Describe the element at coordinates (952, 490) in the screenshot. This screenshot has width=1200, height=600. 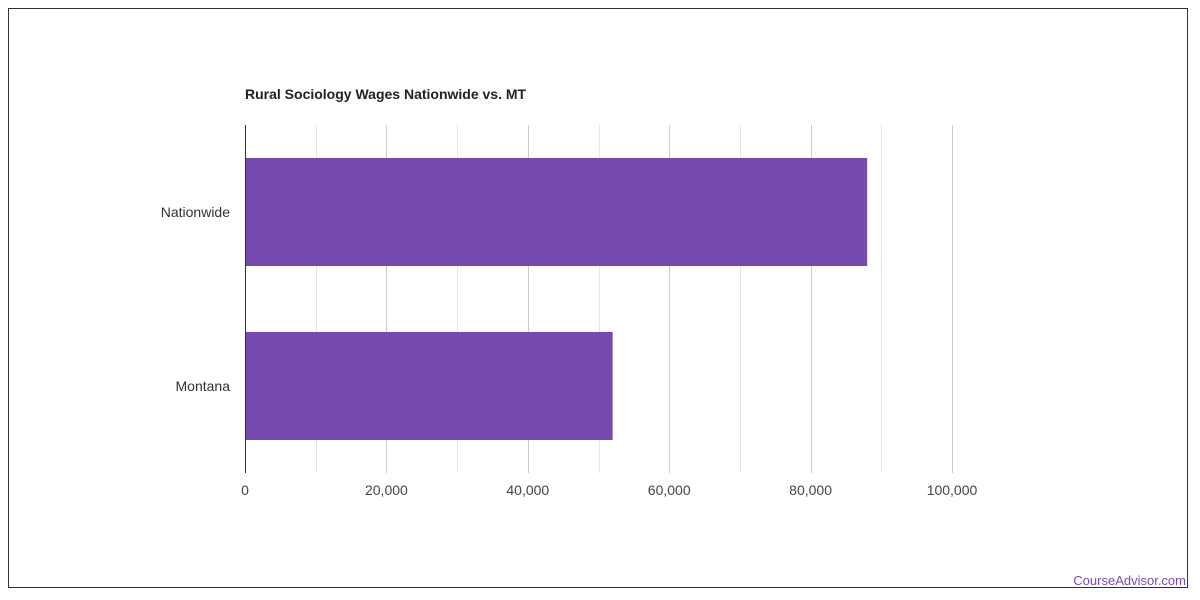
I see `x-tick-label: 100,000` at that location.